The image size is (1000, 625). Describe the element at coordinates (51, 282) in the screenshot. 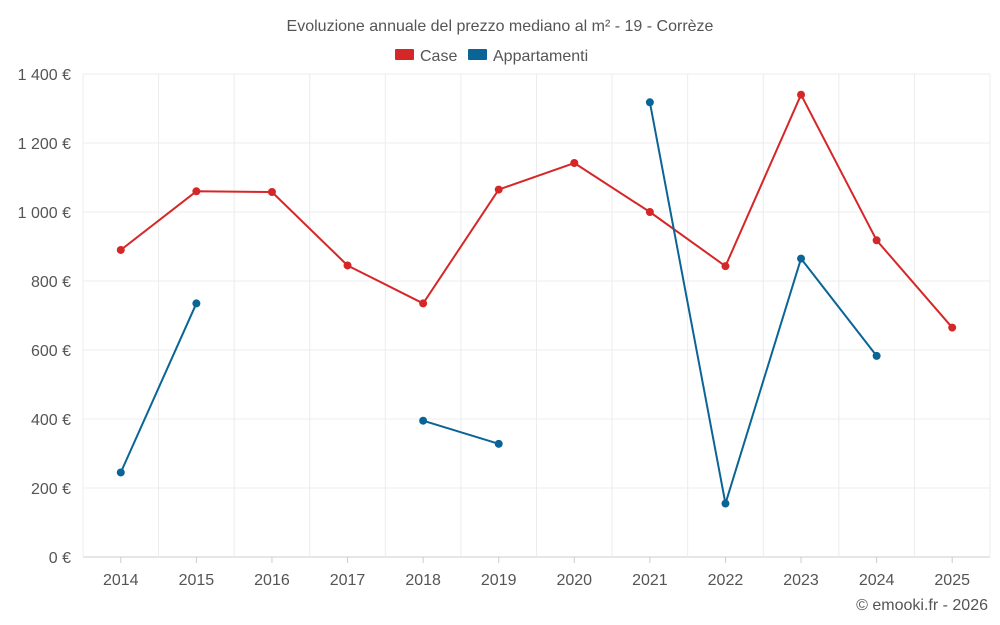

I see `y-tick-label: 800 €` at that location.